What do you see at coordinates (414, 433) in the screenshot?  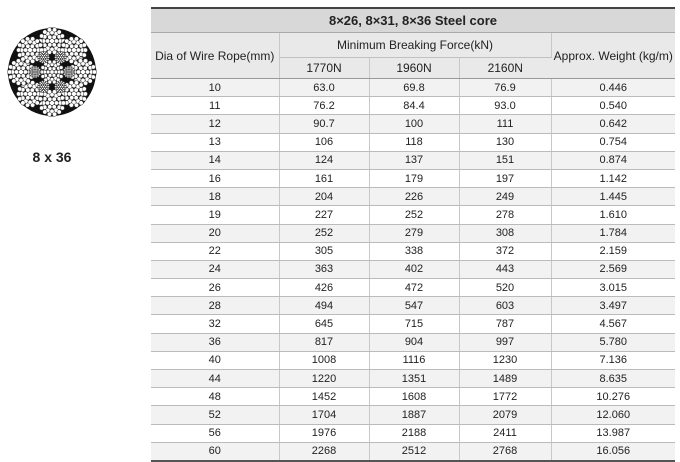 I see `cell-1960n: 2188` at bounding box center [414, 433].